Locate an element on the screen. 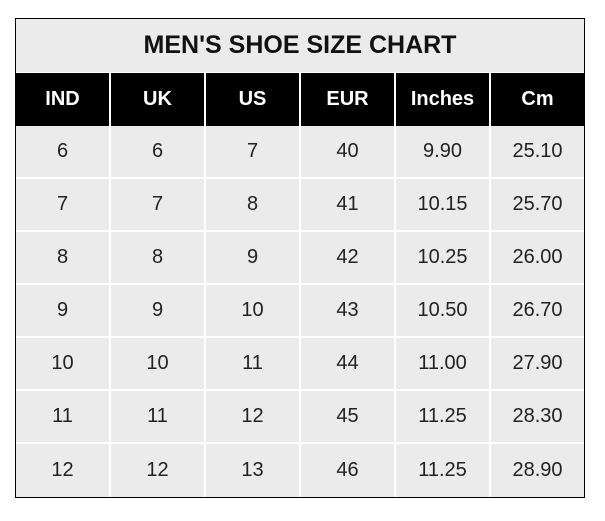  table-cell: 25.70 is located at coordinates (537, 205).